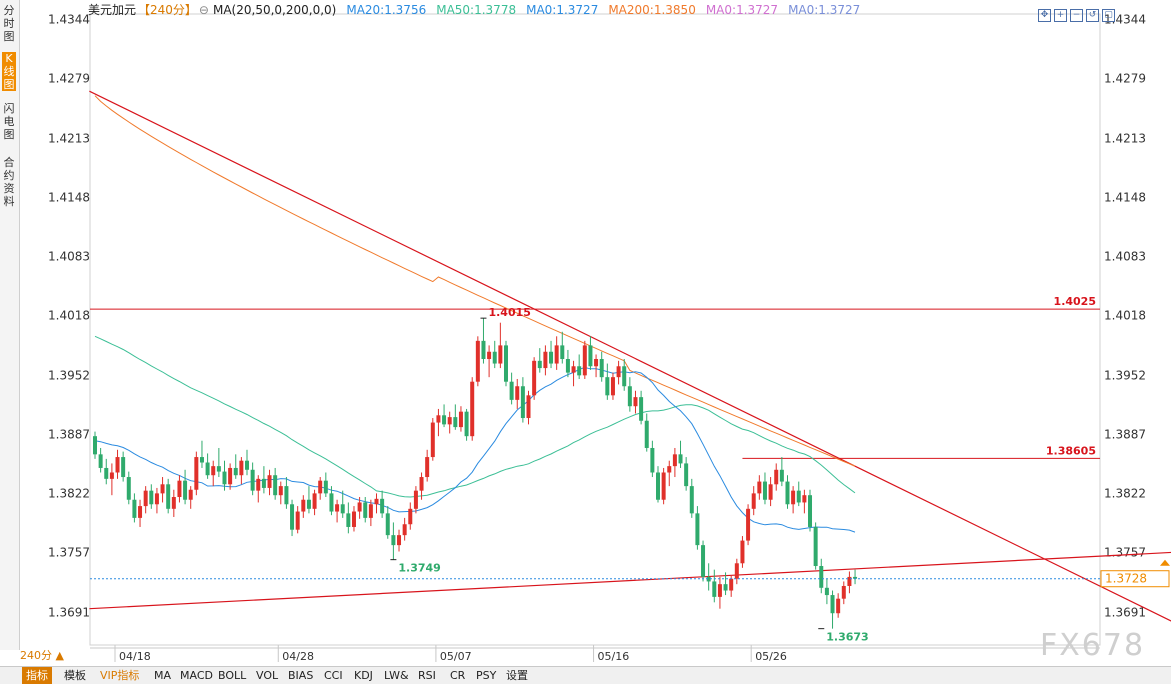 Image resolution: width=1171 pixels, height=684 pixels. Describe the element at coordinates (163, 675) in the screenshot. I see `indicator-tab: MA` at that location.